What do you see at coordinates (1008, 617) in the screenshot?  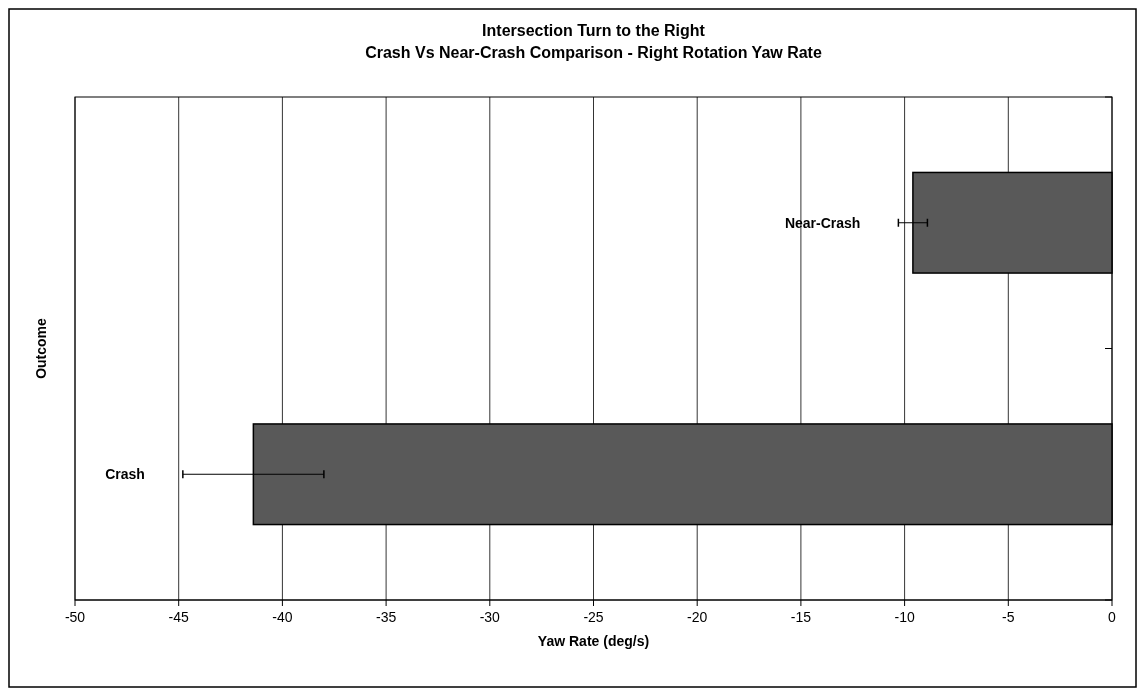 I see `x-tick-label: -5` at bounding box center [1008, 617].